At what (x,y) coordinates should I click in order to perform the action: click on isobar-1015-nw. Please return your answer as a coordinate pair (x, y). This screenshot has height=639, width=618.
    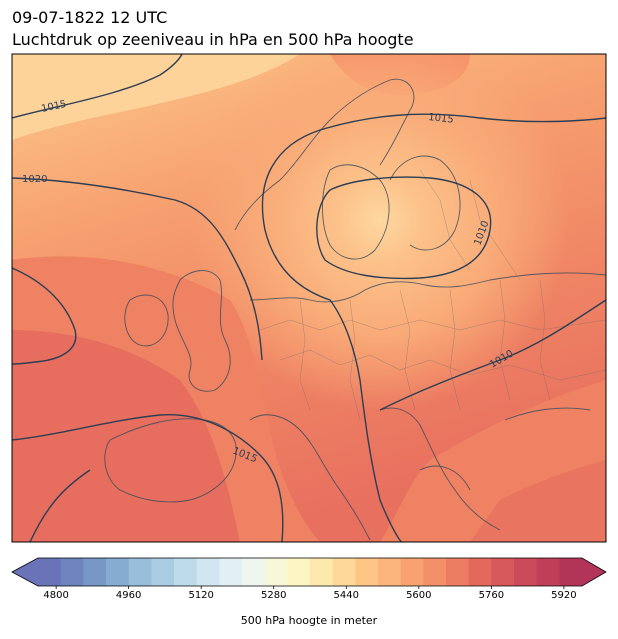
    Looking at the image, I should click on (97, 86).